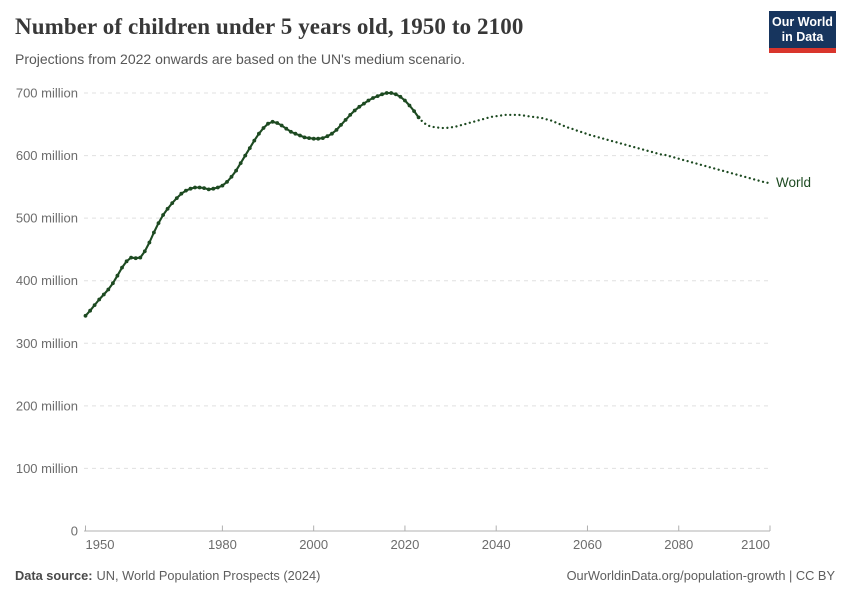 The width and height of the screenshot is (850, 600). Describe the element at coordinates (222, 544) in the screenshot. I see `x-tick-label: 1980` at that location.